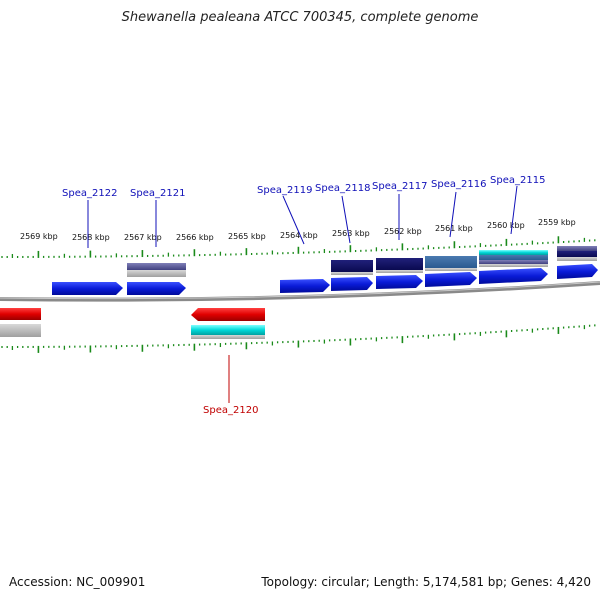  I want to click on tick-label: 2559 kbp, so click(557, 222).